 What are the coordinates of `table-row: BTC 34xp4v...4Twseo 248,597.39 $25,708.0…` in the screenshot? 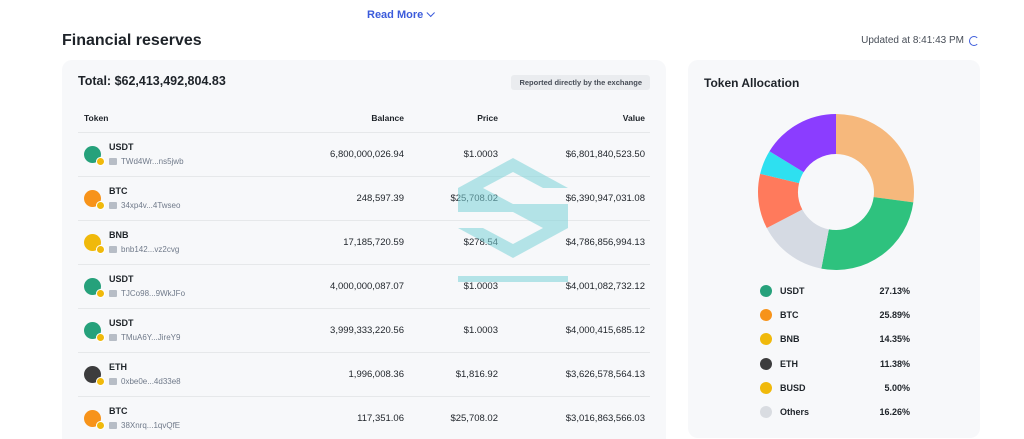 It's located at (364, 198).